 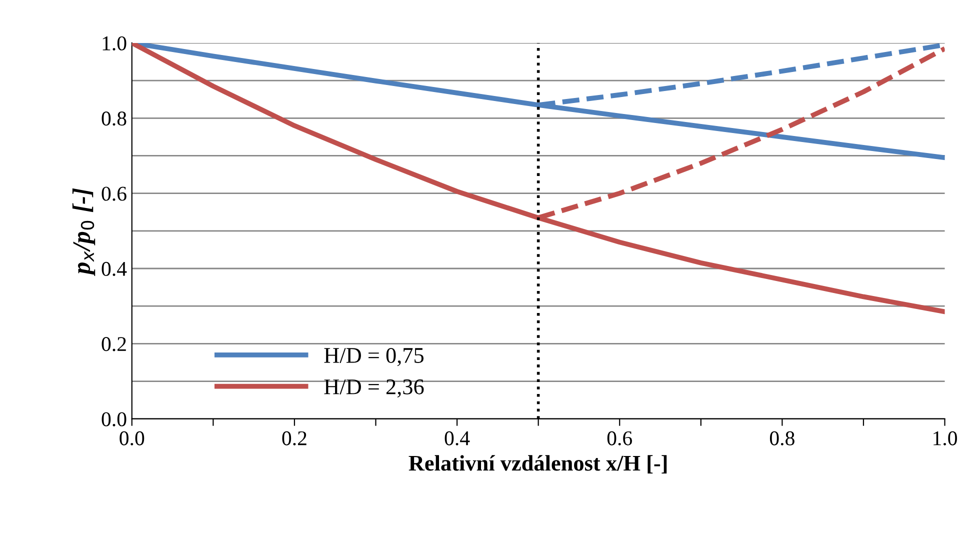 I want to click on x-tick-label: 1.0, so click(x=945, y=438).